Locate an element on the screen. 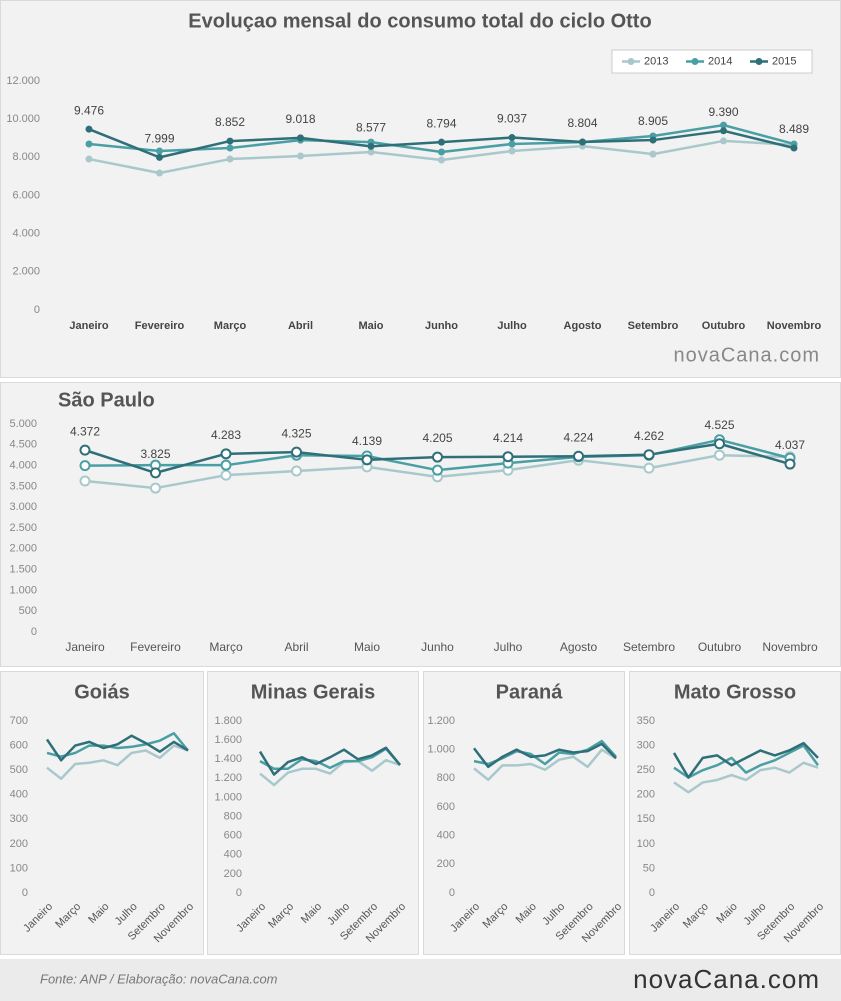 The height and width of the screenshot is (1001, 841). x-tick-label: Setembro is located at coordinates (649, 647).